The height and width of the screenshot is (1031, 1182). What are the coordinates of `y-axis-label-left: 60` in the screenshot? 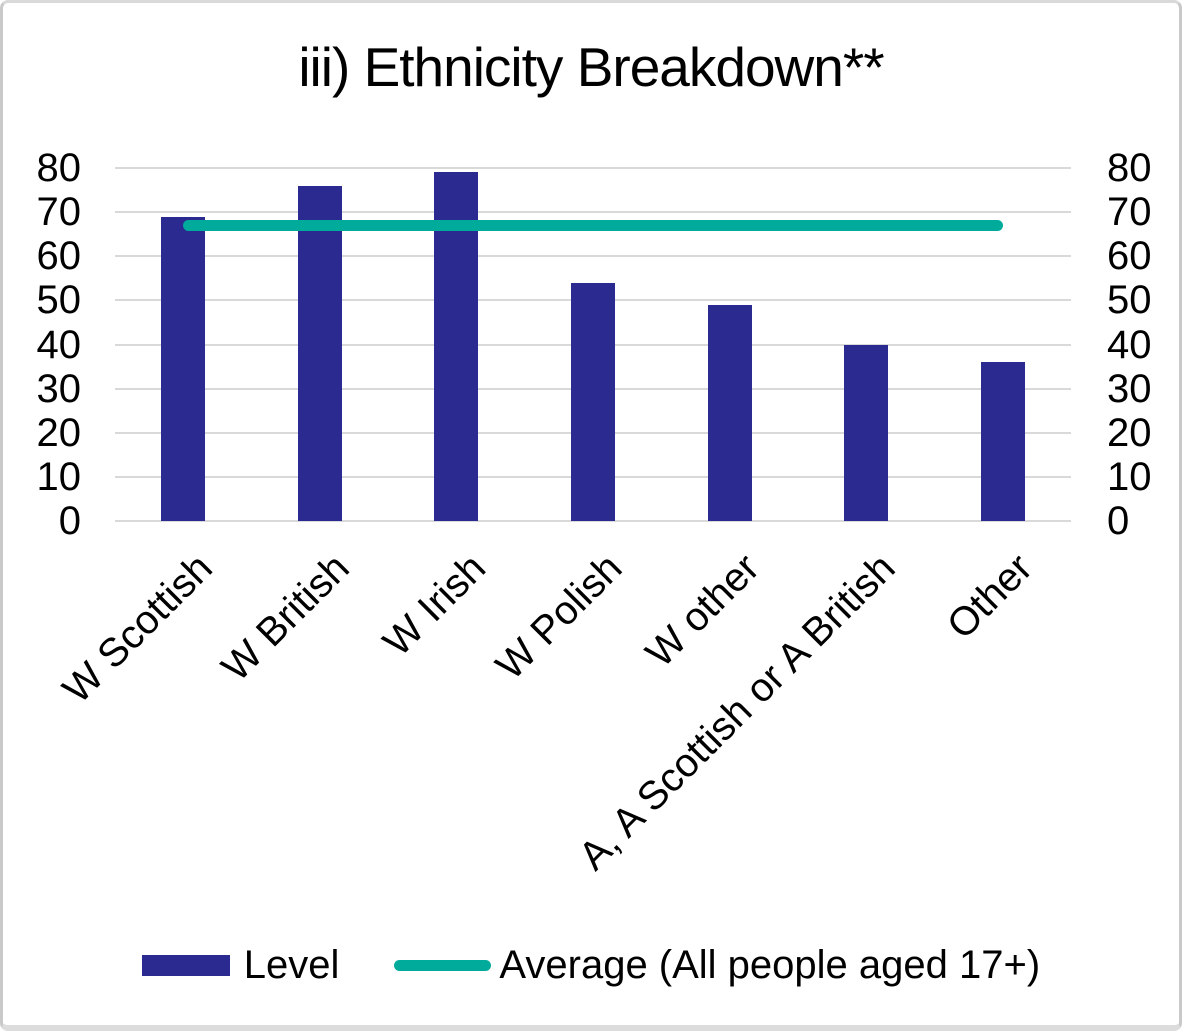 It's located at (59, 256).